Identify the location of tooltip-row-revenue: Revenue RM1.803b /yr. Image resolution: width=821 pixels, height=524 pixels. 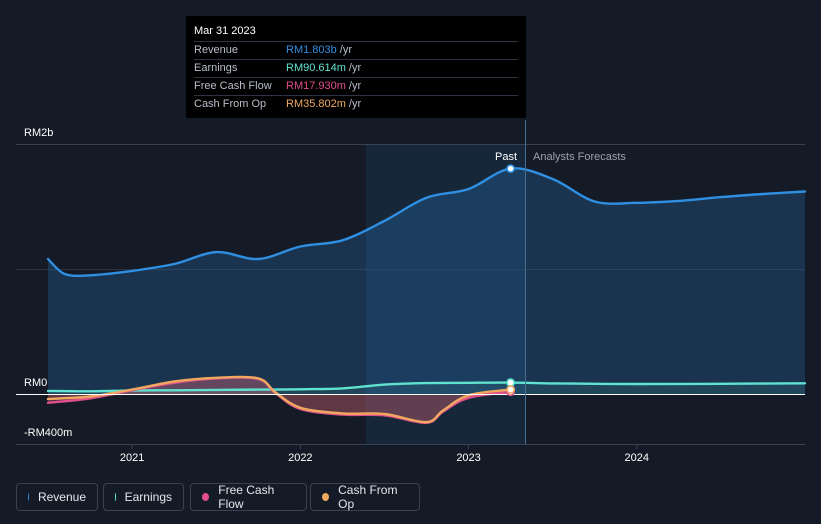
(356, 50).